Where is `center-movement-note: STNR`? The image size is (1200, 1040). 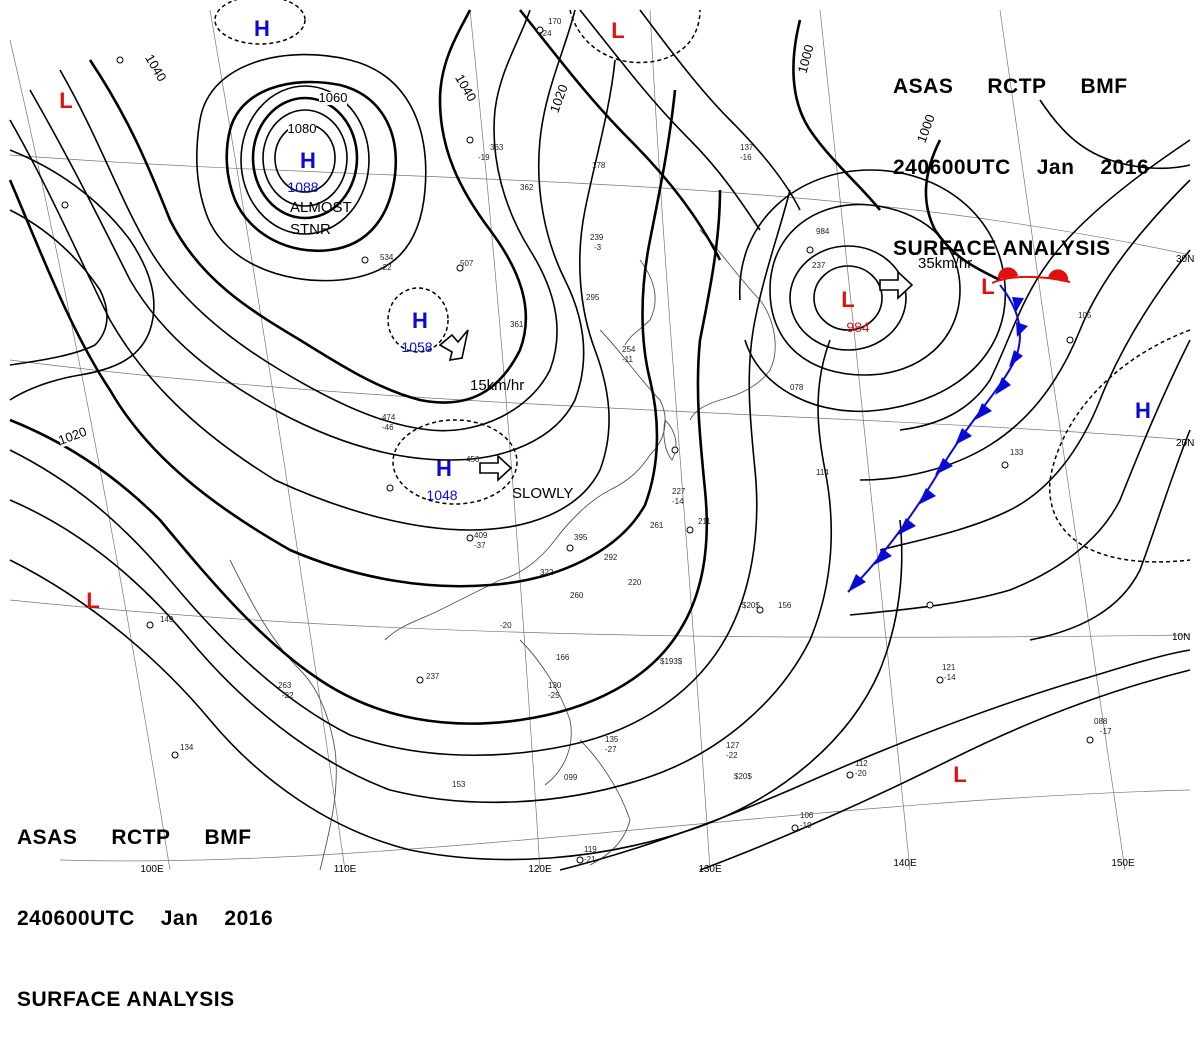
center-movement-note: STNR is located at coordinates (310, 229).